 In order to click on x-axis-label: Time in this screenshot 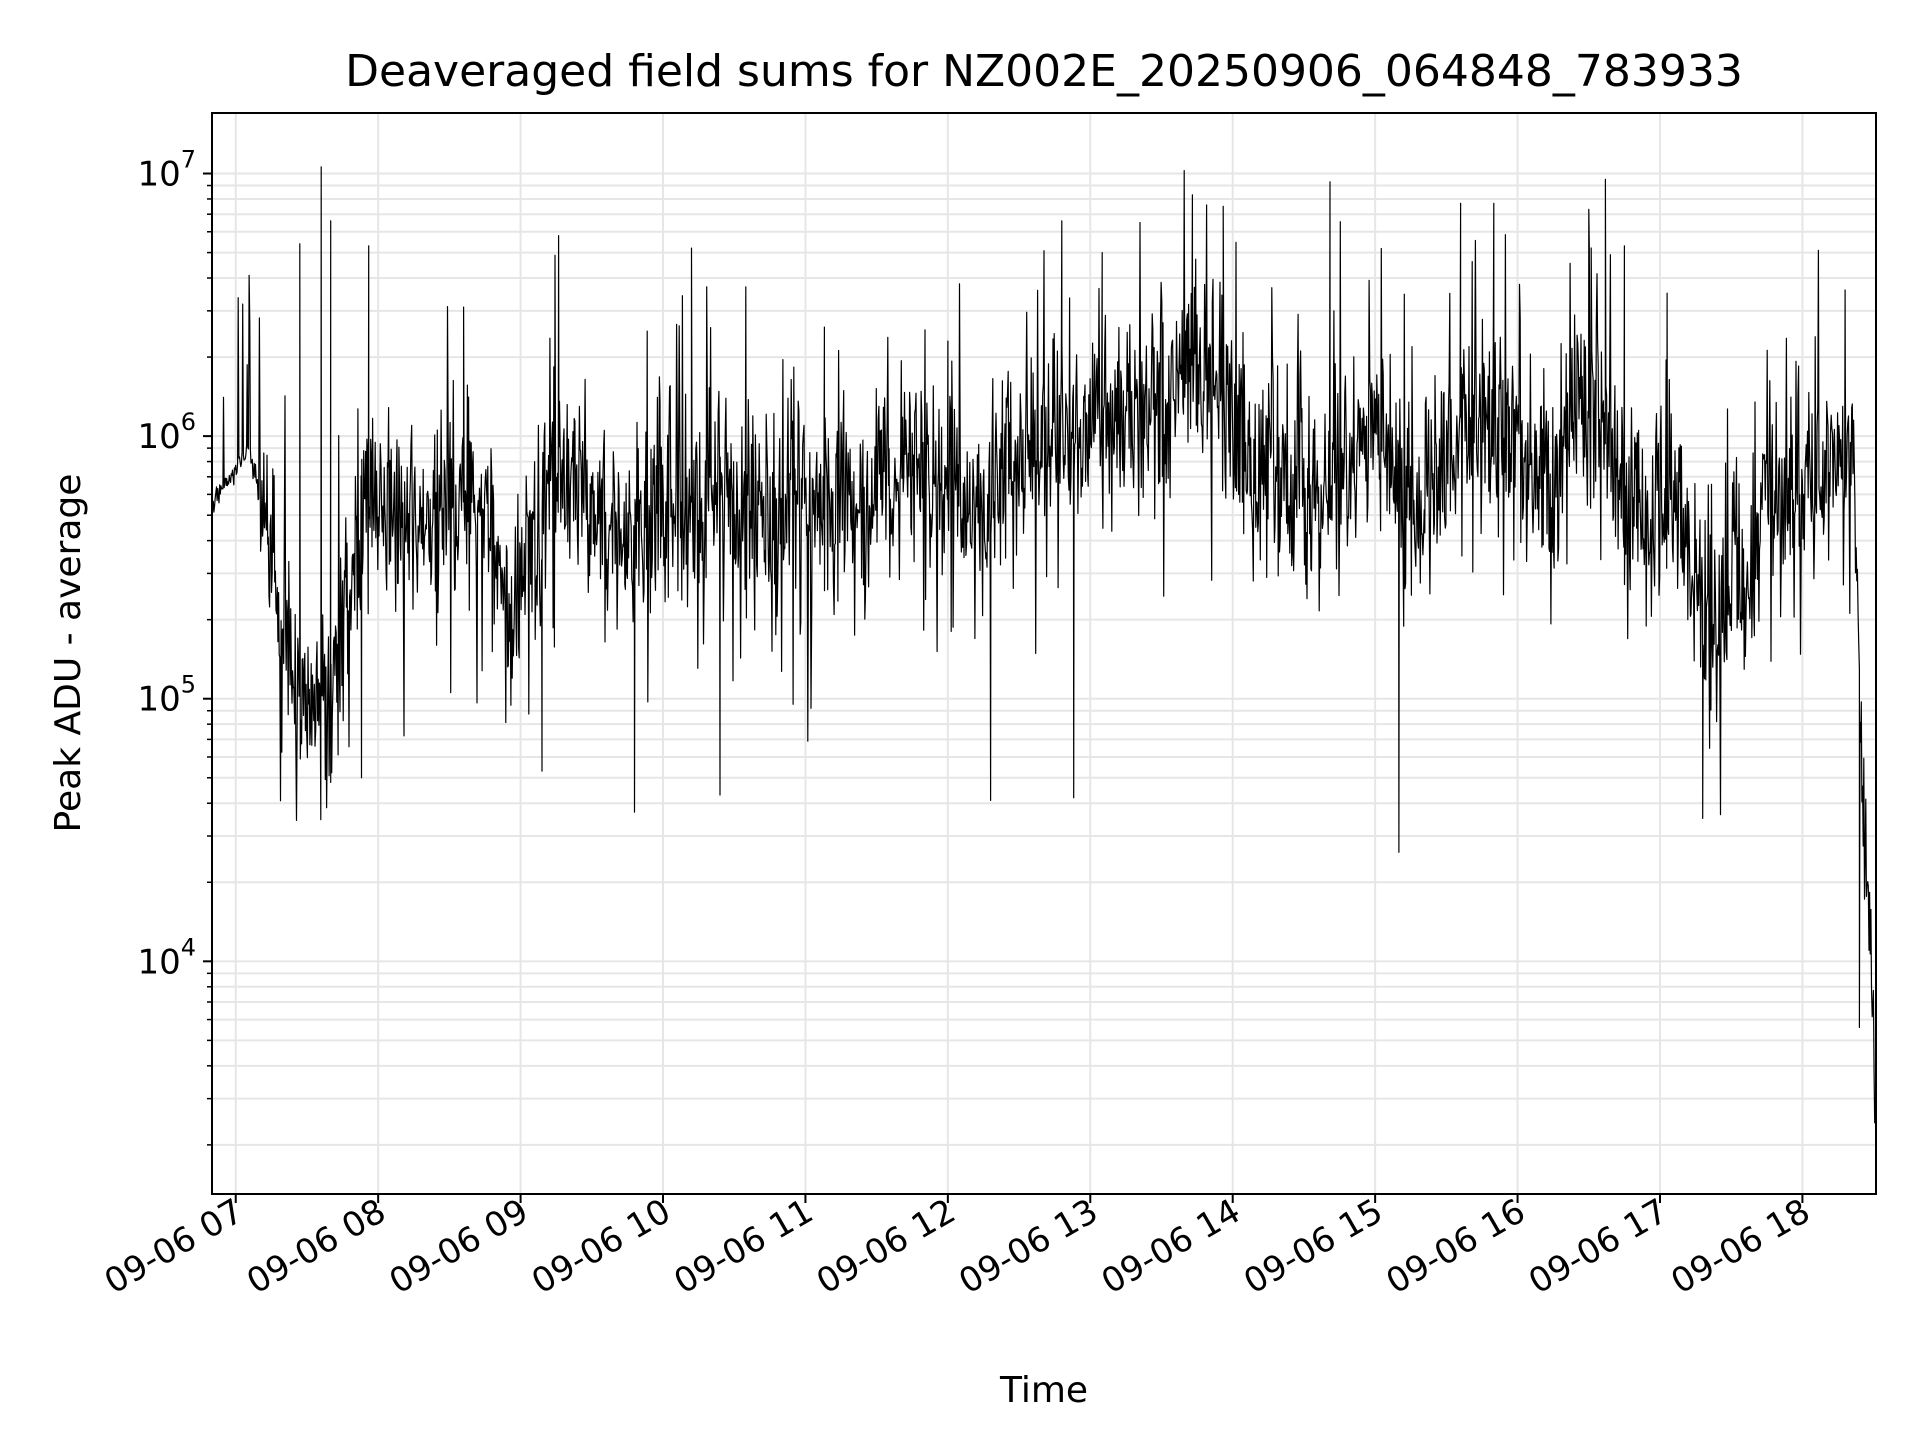, I will do `click(1043, 1390)`.